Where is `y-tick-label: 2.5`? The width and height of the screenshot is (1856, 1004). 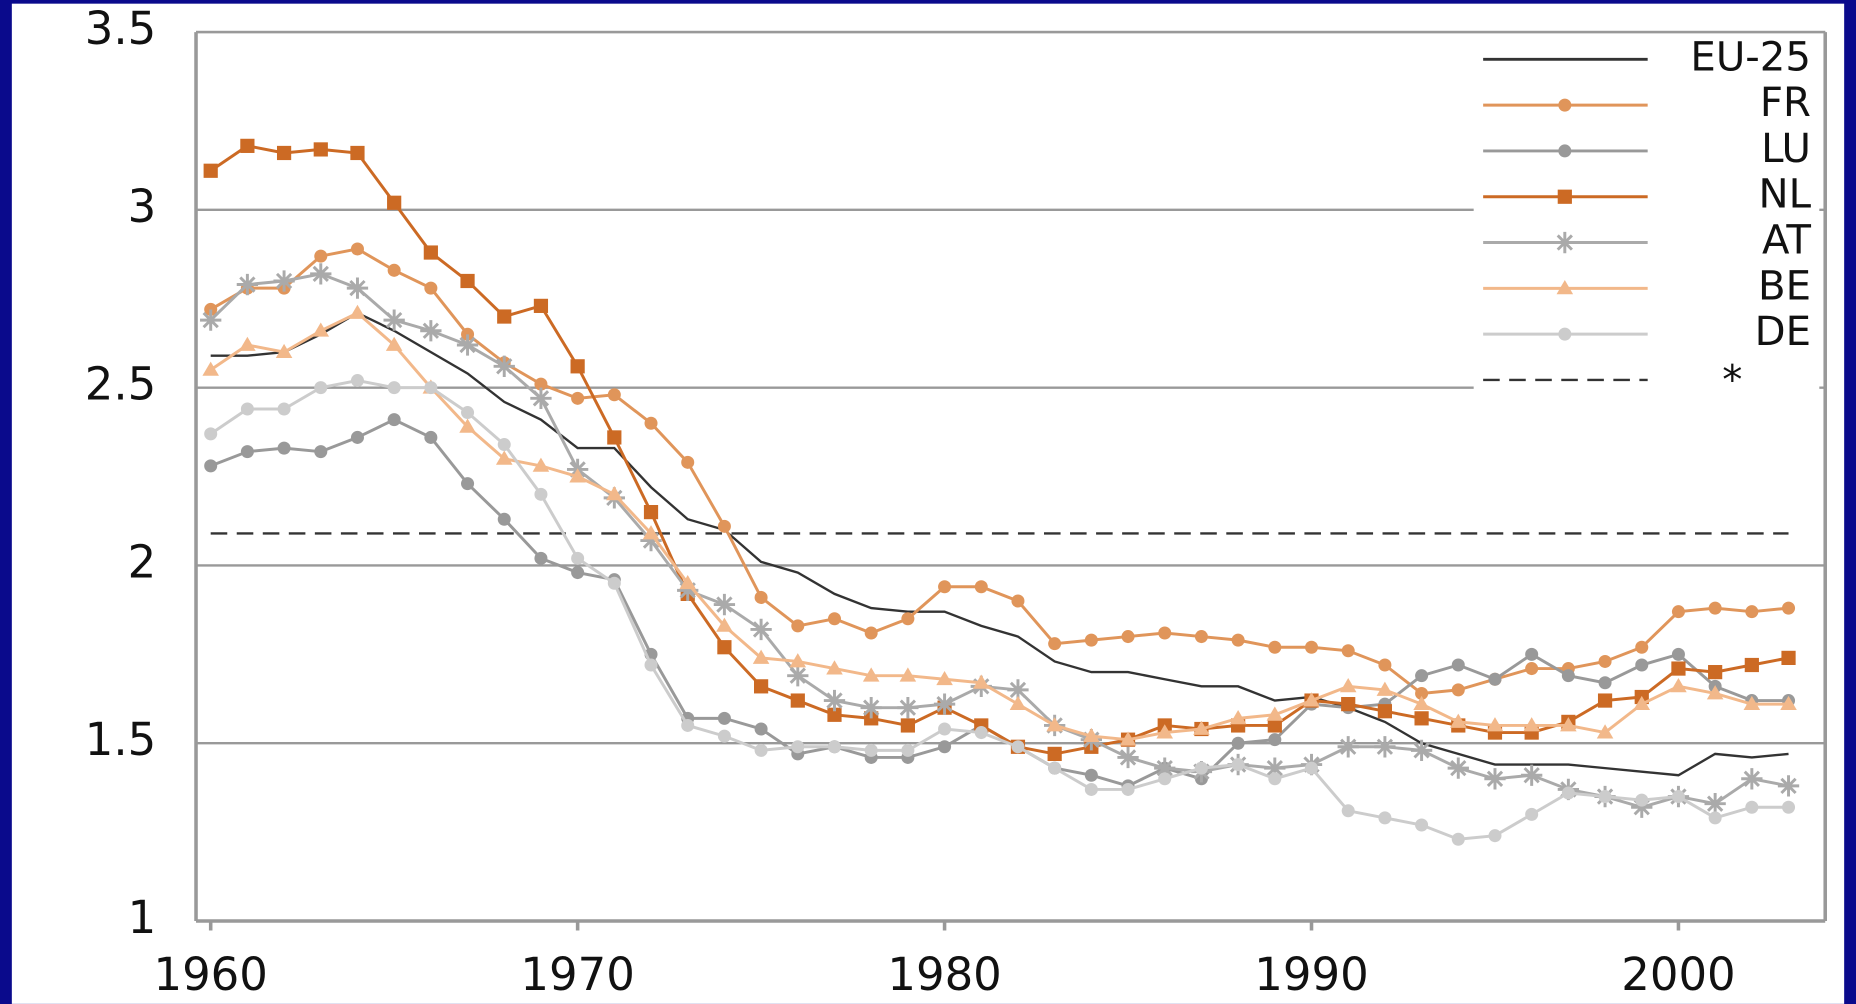 y-tick-label: 2.5 is located at coordinates (121, 384).